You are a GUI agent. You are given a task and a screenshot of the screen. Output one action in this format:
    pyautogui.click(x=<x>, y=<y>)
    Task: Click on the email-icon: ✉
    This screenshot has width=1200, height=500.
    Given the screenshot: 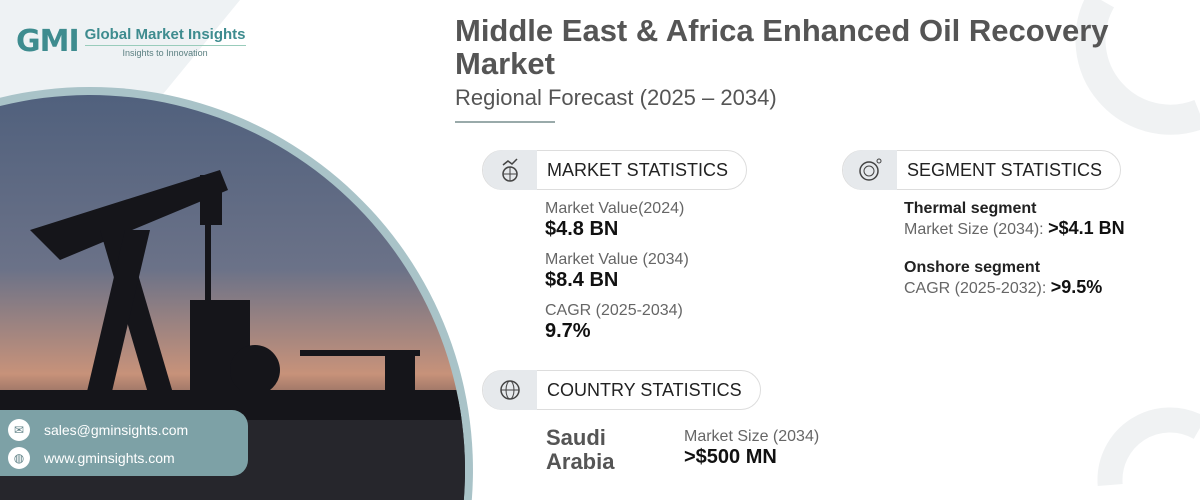 What is the action you would take?
    pyautogui.click(x=19, y=430)
    